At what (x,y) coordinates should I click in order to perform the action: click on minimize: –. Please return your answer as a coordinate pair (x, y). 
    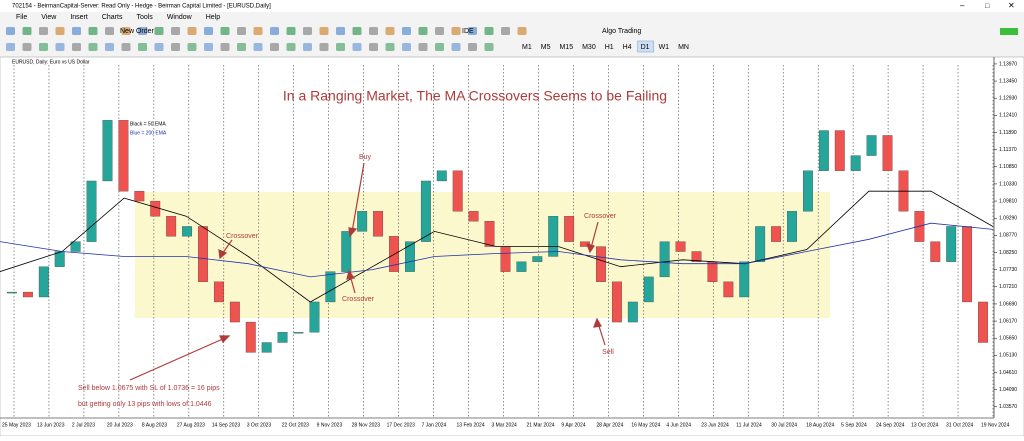
    Looking at the image, I should click on (962, 5).